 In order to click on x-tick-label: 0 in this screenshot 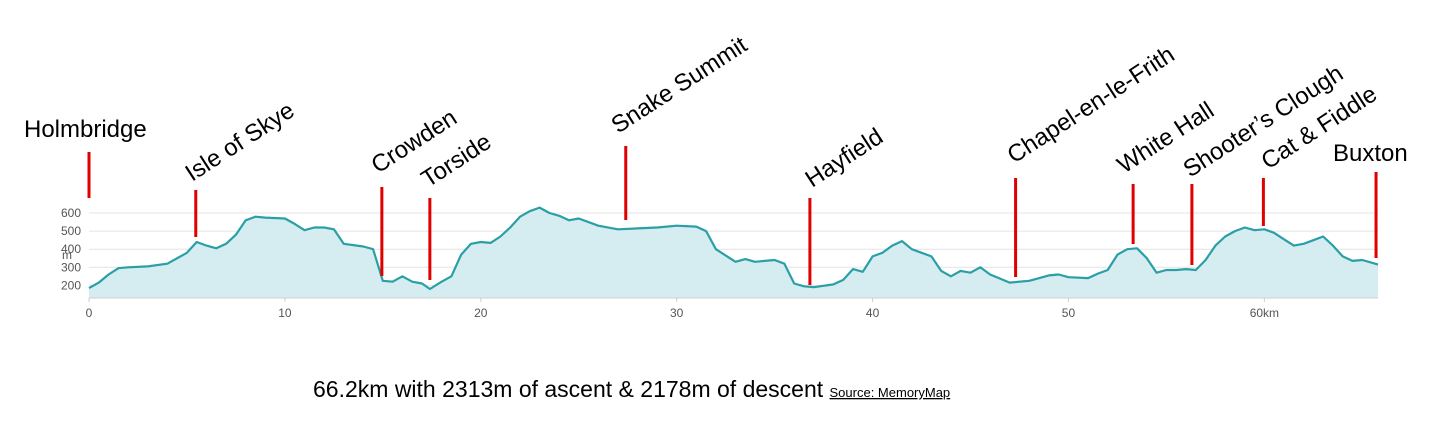, I will do `click(89, 313)`.